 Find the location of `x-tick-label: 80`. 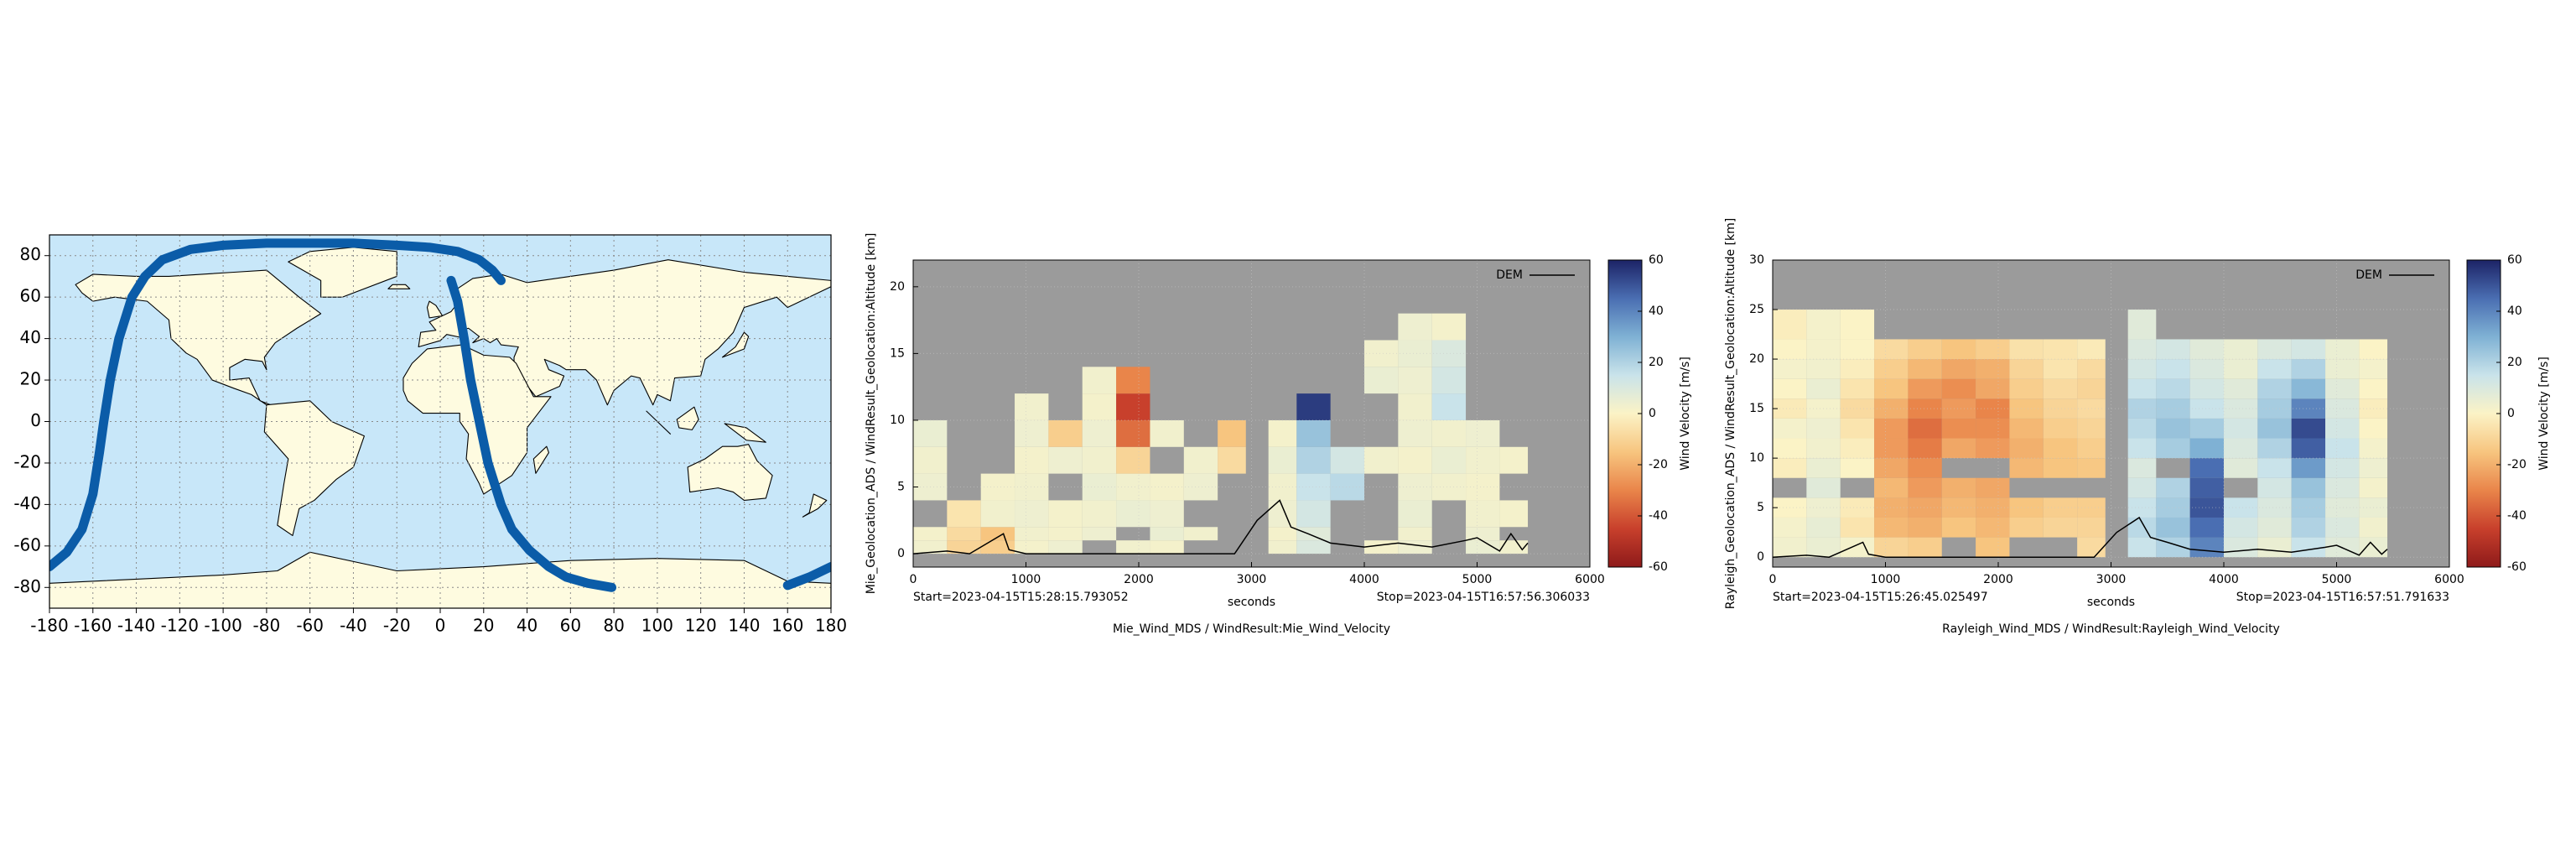

x-tick-label: 80 is located at coordinates (613, 626).